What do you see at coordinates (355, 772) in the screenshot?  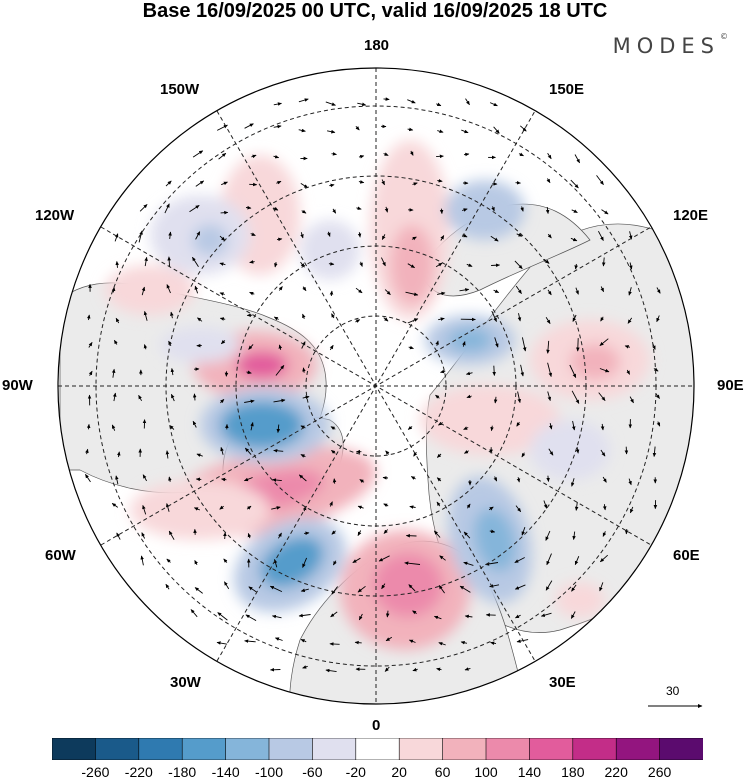 I see `colorbar-tick-label: -20` at bounding box center [355, 772].